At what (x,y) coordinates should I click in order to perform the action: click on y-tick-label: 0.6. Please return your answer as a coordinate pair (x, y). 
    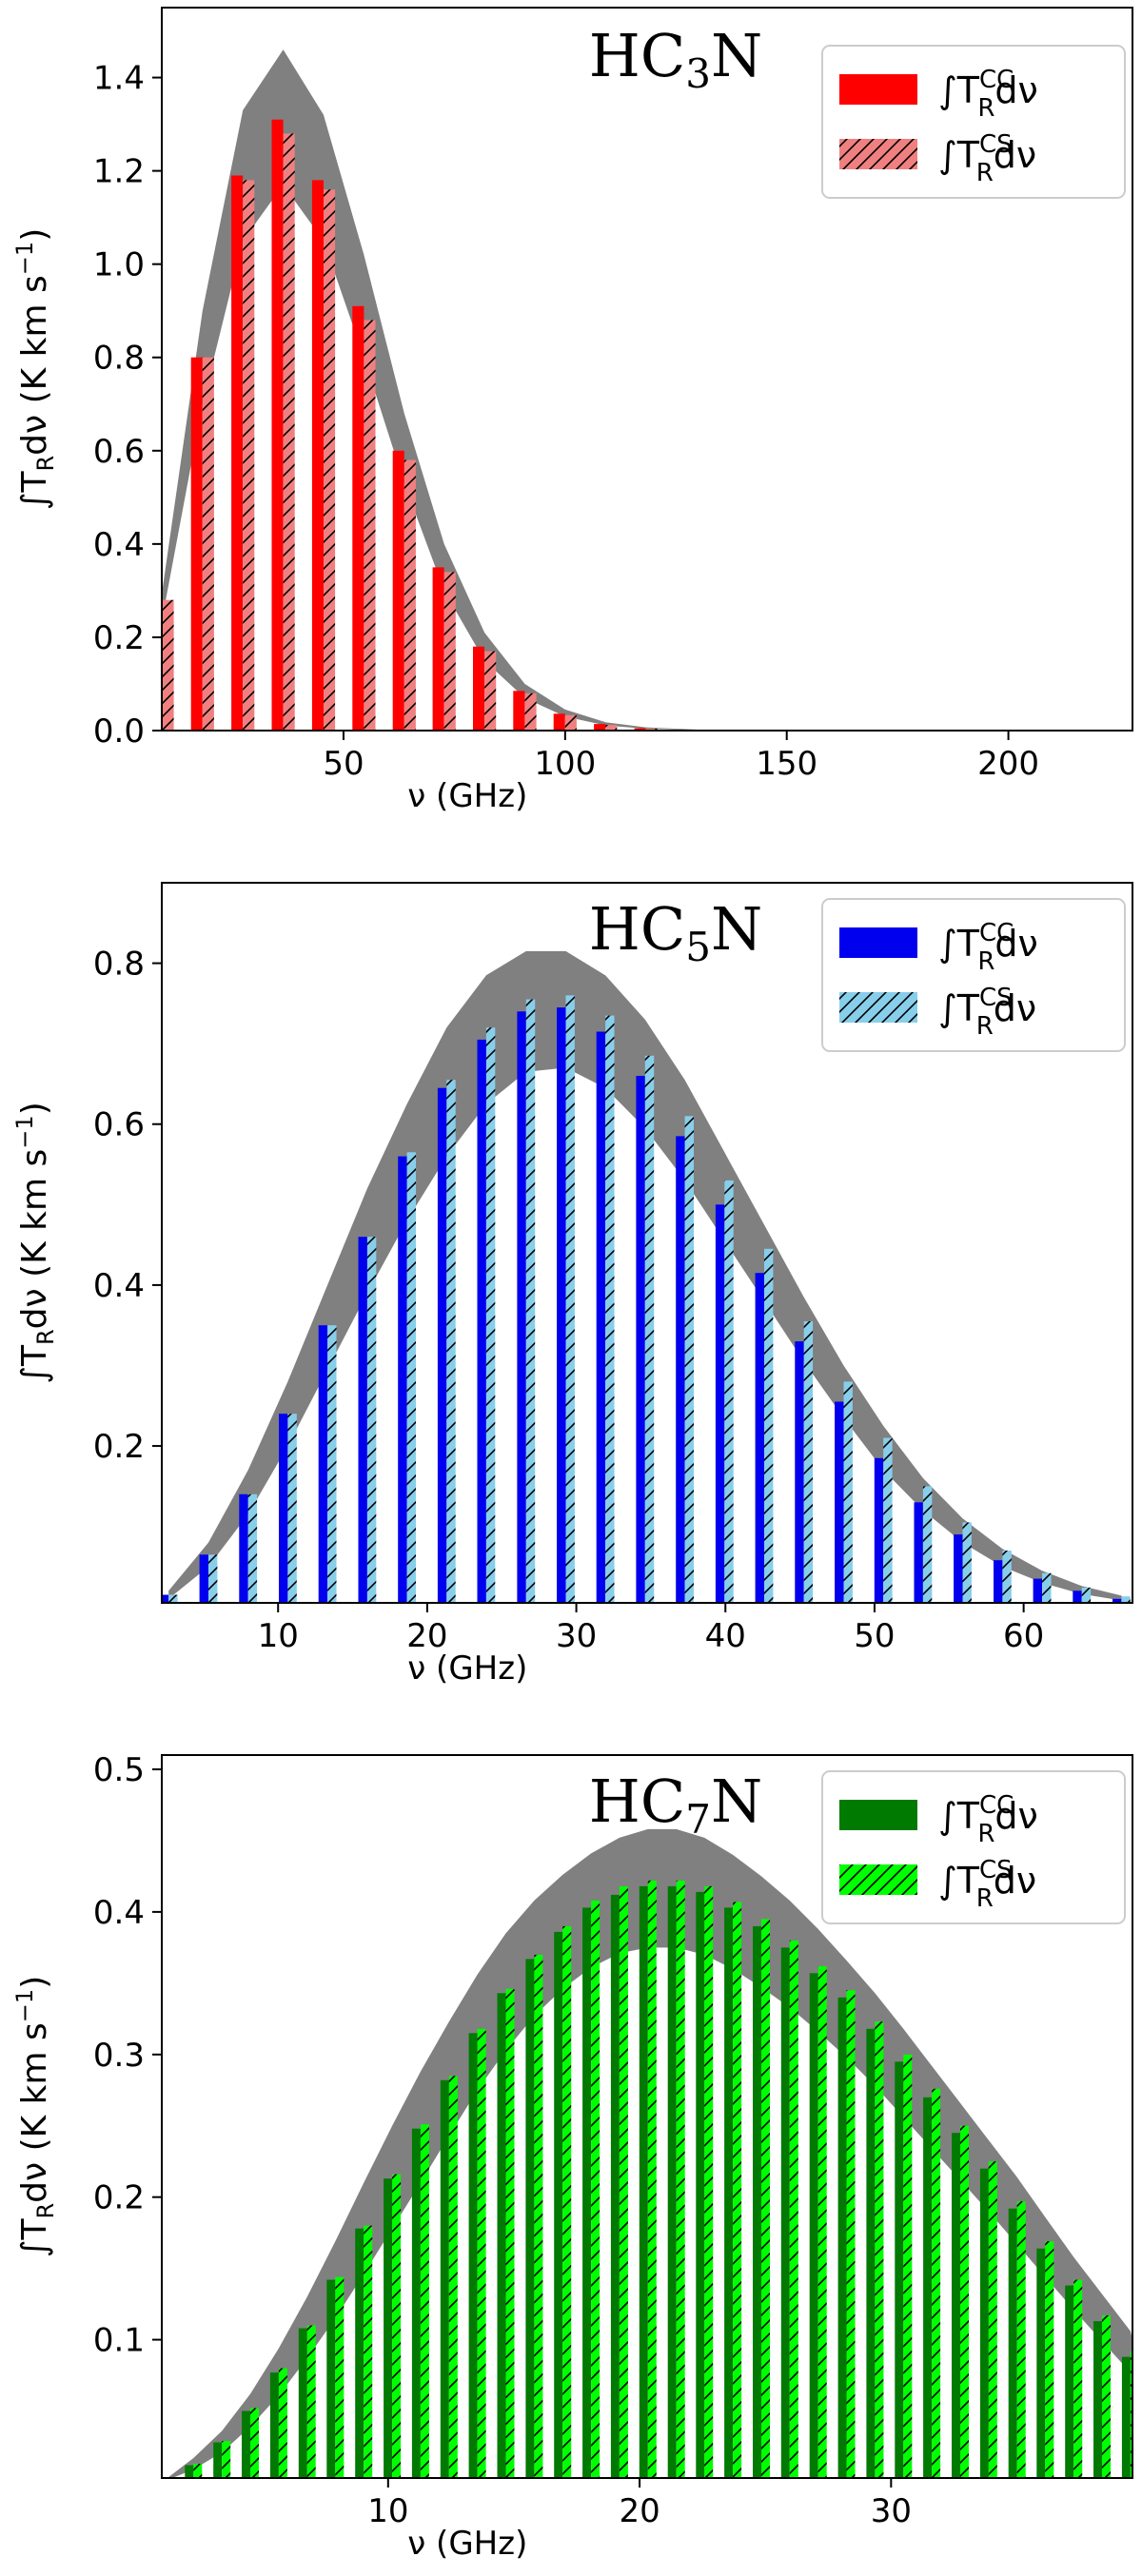
    Looking at the image, I should click on (119, 1125).